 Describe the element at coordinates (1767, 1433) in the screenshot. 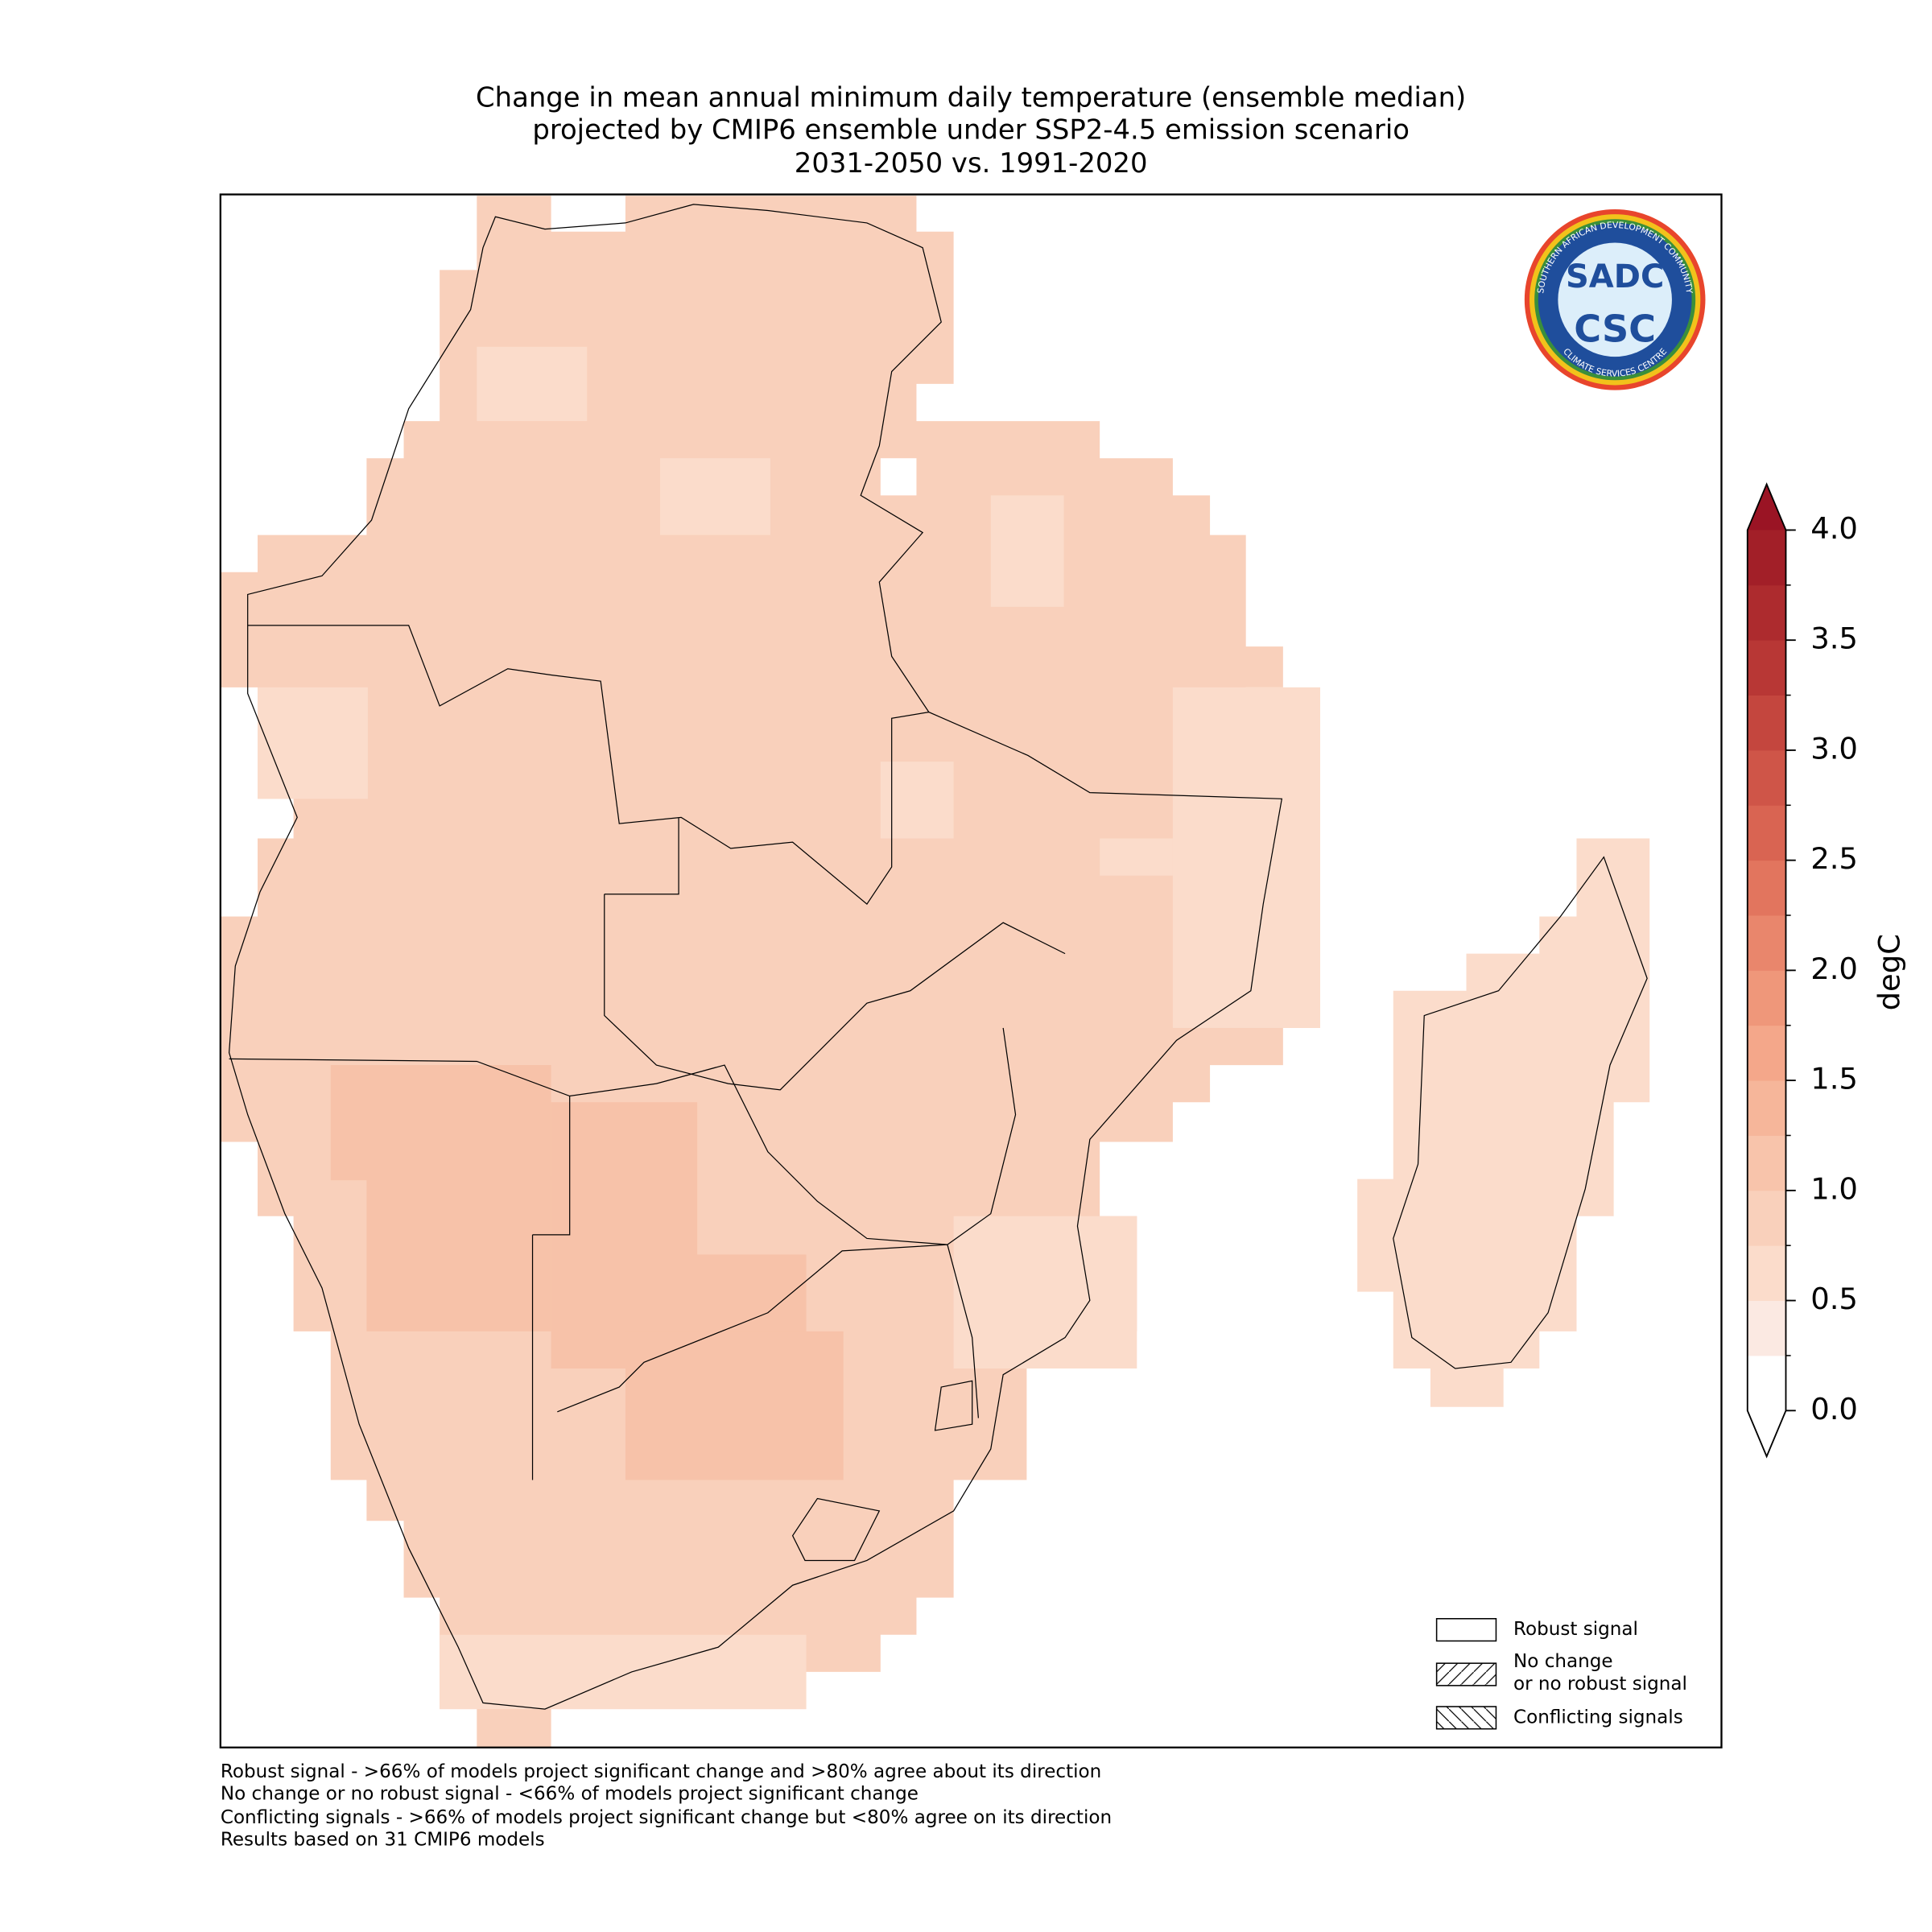

I see `colorbar-extend-bottom` at that location.